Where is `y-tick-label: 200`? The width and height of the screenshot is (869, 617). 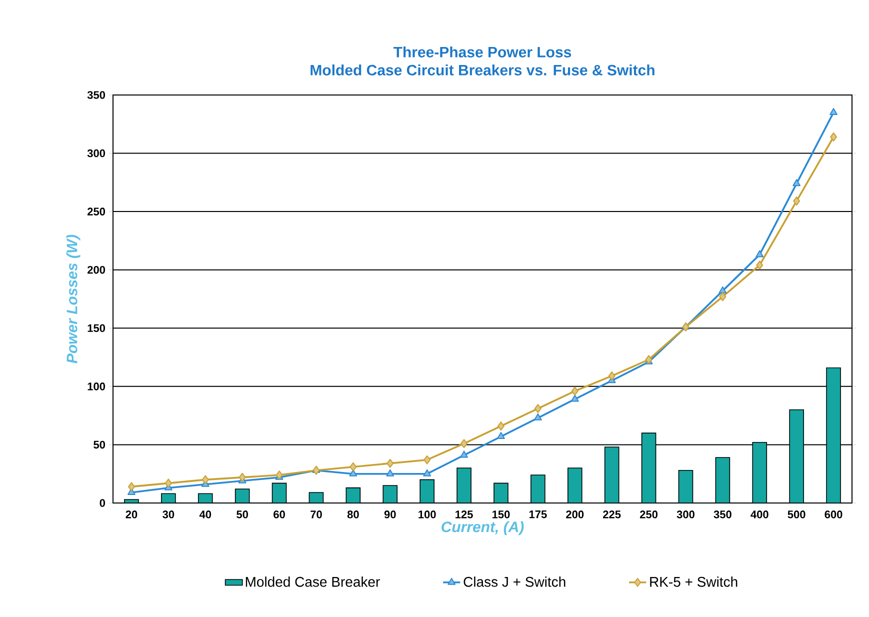
y-tick-label: 200 is located at coordinates (97, 270).